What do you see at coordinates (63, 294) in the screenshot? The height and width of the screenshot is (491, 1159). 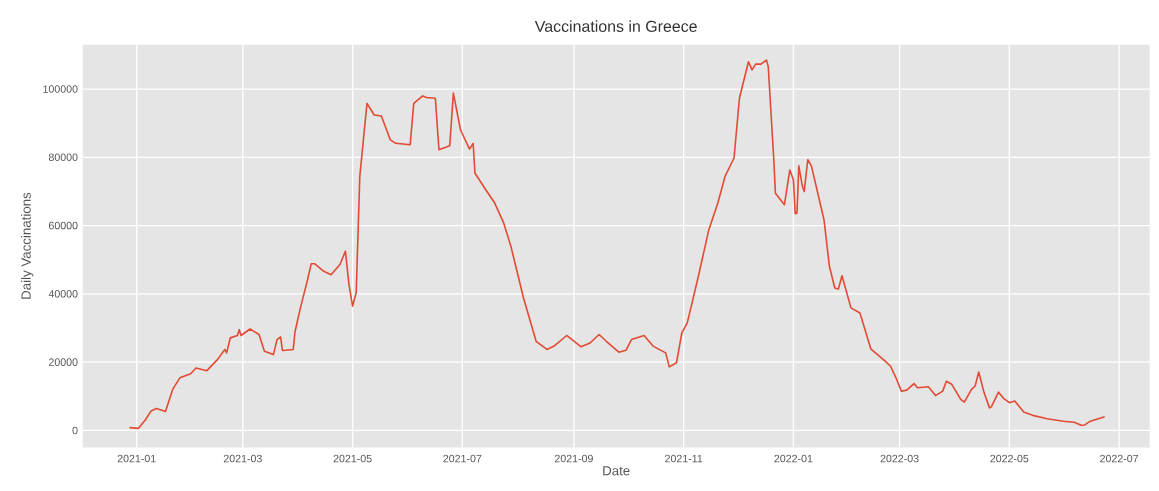 I see `y-tick-label: 40000` at bounding box center [63, 294].